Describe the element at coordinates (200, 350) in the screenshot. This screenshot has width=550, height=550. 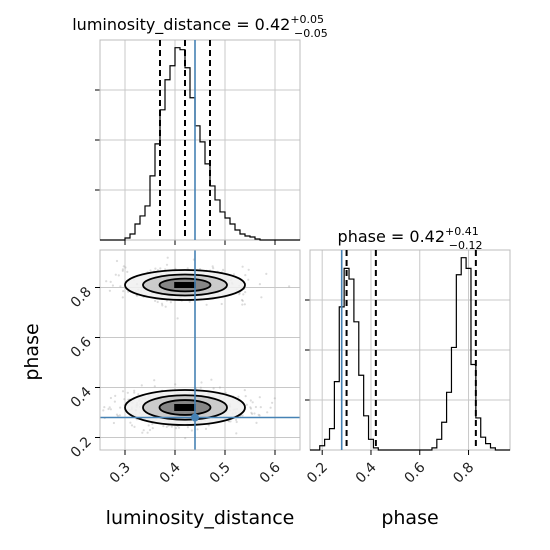
I see `joint-frame` at that location.